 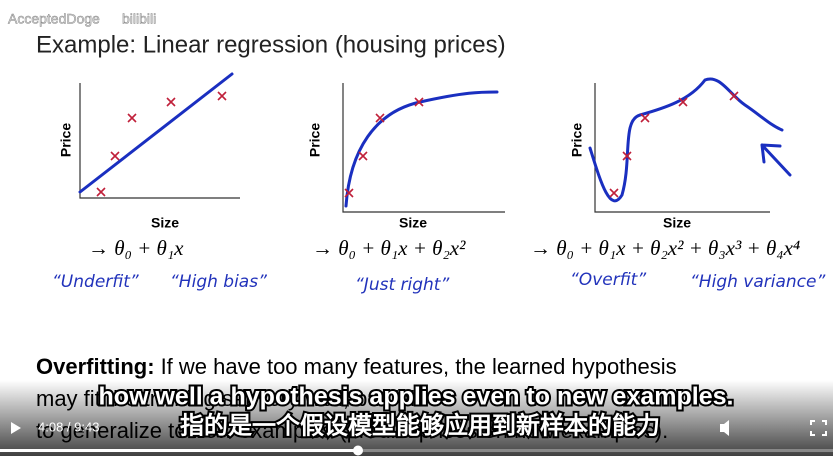 I want to click on fit-line, so click(x=156, y=133).